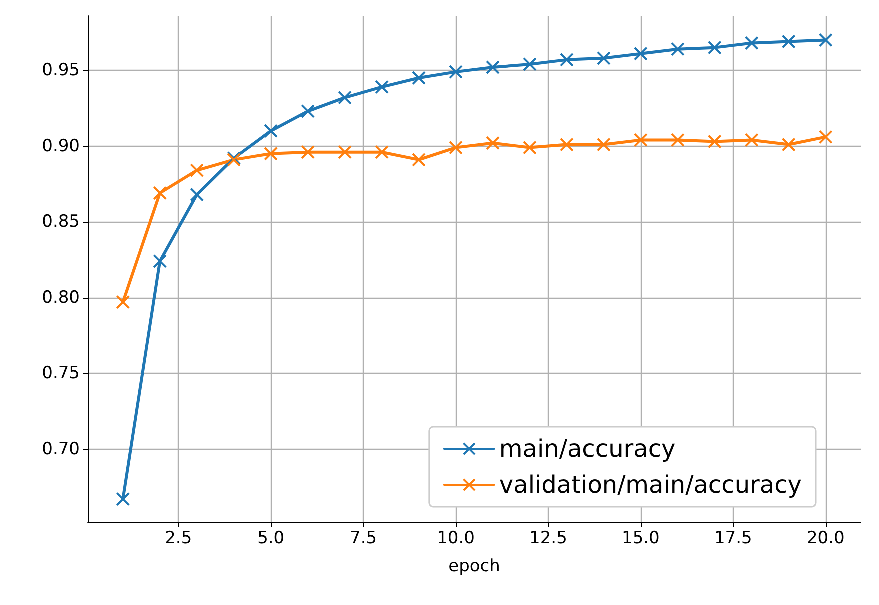 The height and width of the screenshot is (605, 879). What do you see at coordinates (61, 449) in the screenshot?
I see `y-tick-label: 0.70` at bounding box center [61, 449].